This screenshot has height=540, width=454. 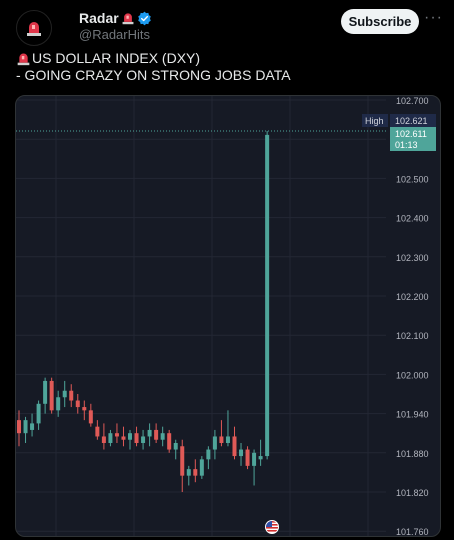 I want to click on high-label-box, so click(x=375, y=120).